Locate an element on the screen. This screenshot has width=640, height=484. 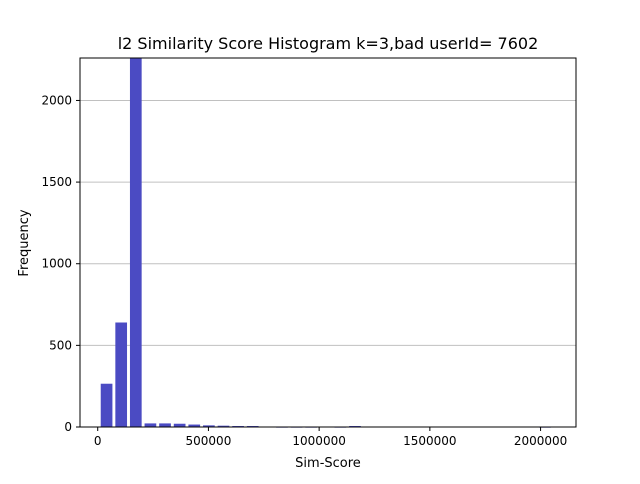
x-tick-label: 1000000 is located at coordinates (318, 441).